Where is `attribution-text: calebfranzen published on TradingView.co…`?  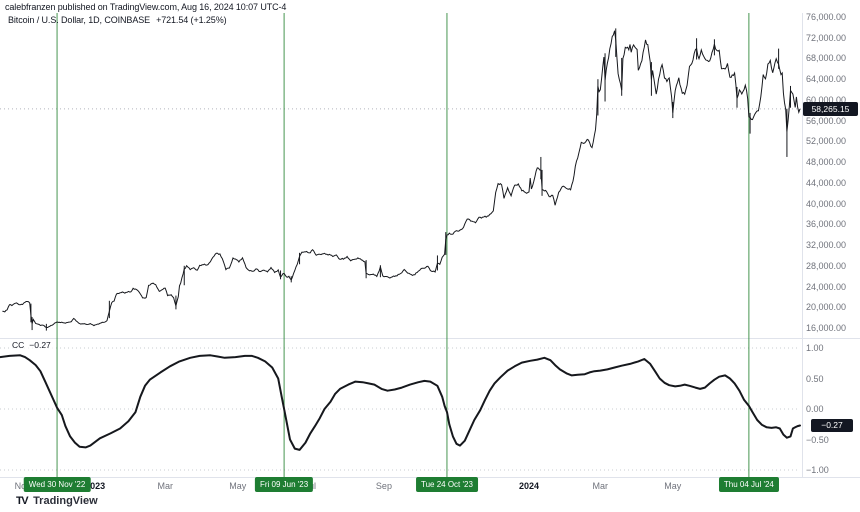 attribution-text: calebfranzen published on TradingView.co… is located at coordinates (146, 7).